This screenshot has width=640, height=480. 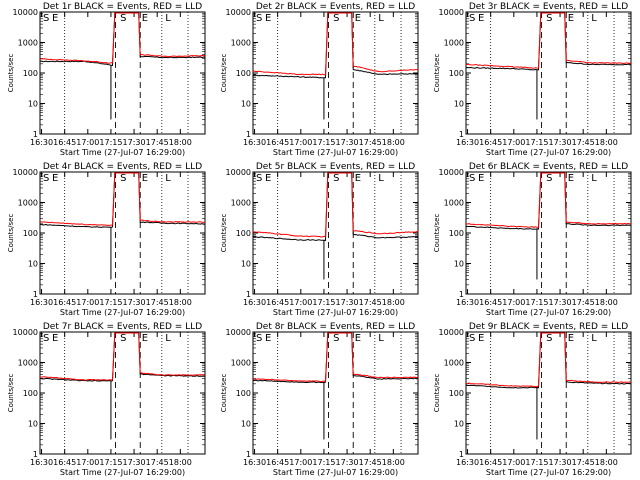 I want to click on chart-title: Det 4r BLACK = Events, RED = LLD, so click(x=122, y=167).